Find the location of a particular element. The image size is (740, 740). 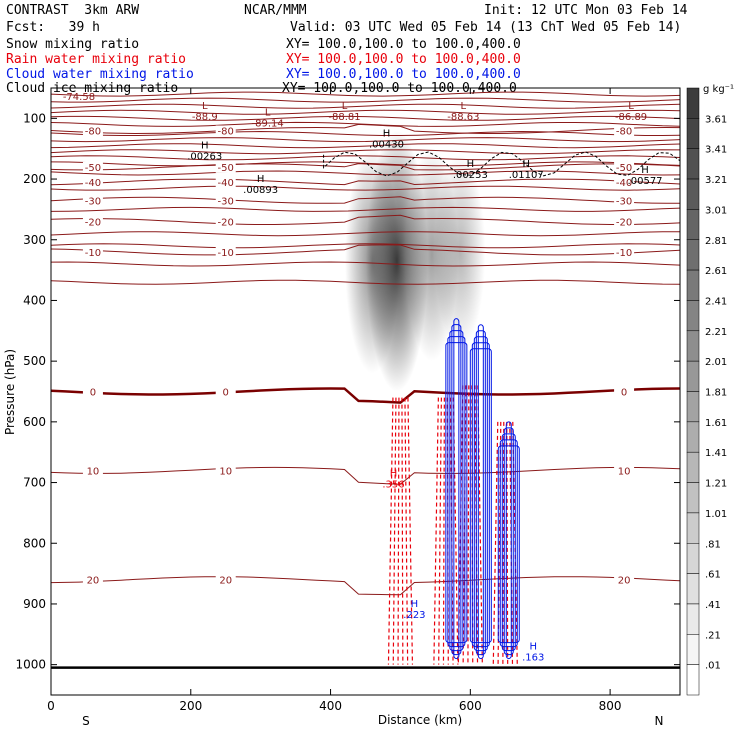

y-tick-label: 700 is located at coordinates (34, 483).